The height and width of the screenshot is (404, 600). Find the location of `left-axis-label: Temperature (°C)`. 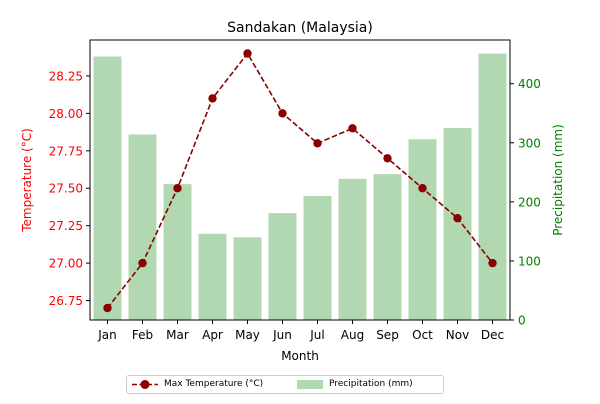

left-axis-label: Temperature (°C) is located at coordinates (27, 180).